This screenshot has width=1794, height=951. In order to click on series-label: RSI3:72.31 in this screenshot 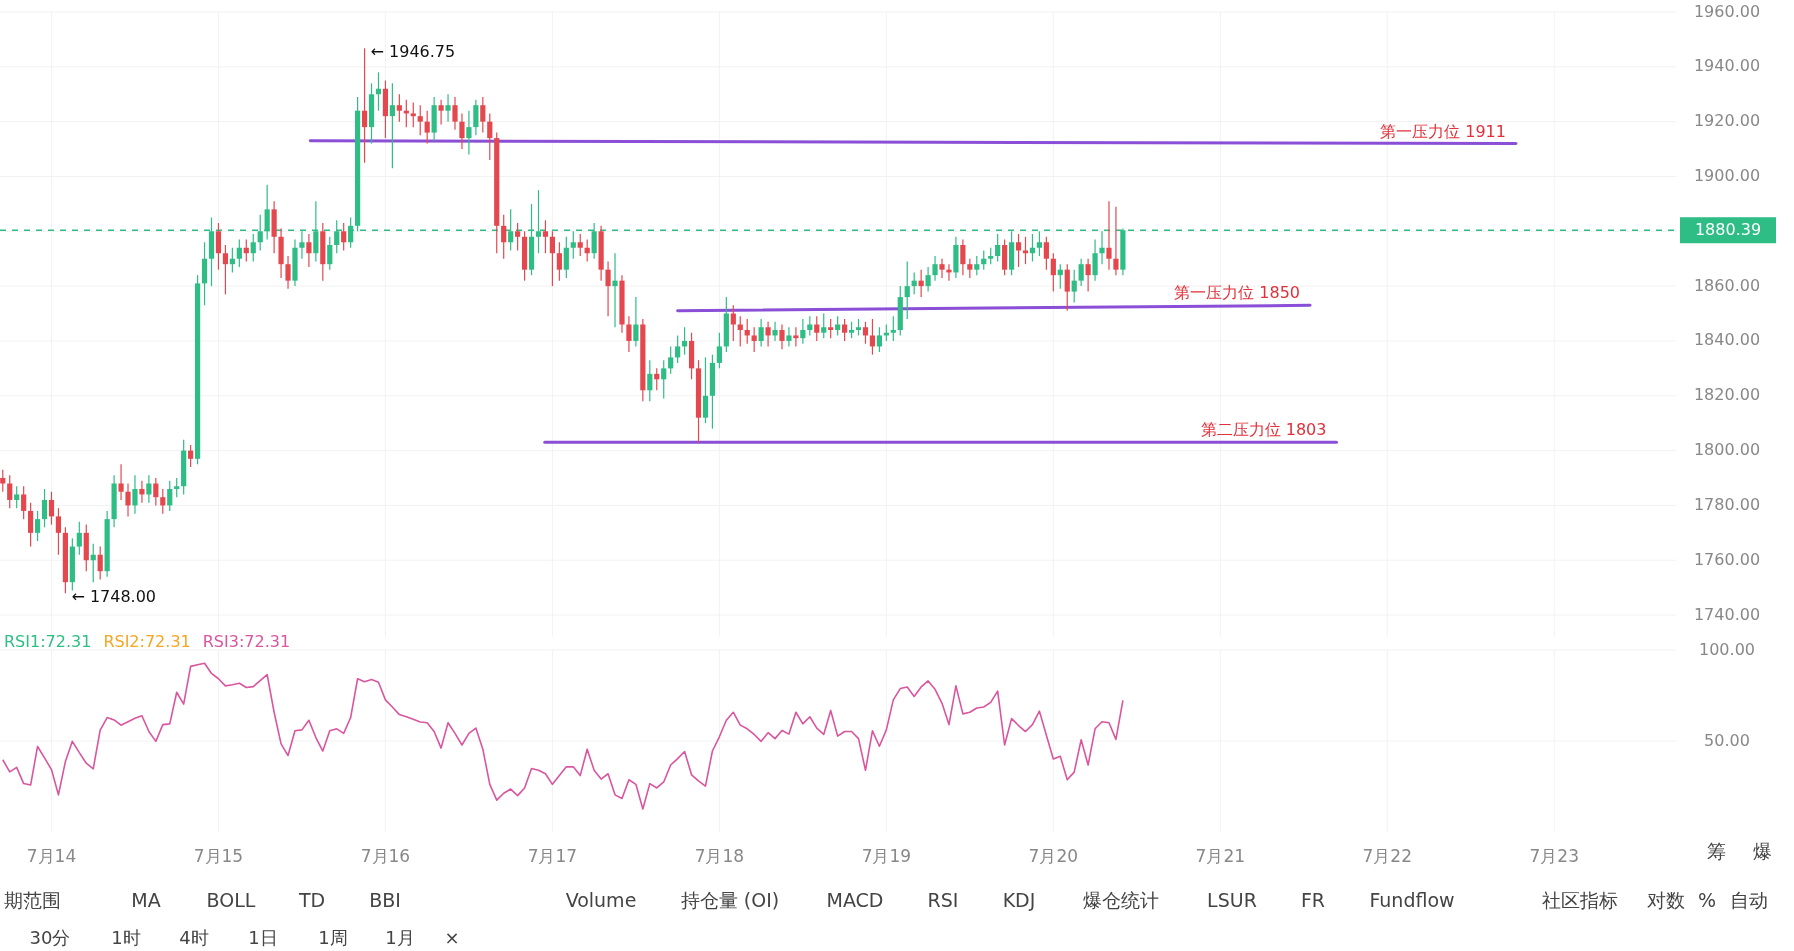, I will do `click(246, 641)`.